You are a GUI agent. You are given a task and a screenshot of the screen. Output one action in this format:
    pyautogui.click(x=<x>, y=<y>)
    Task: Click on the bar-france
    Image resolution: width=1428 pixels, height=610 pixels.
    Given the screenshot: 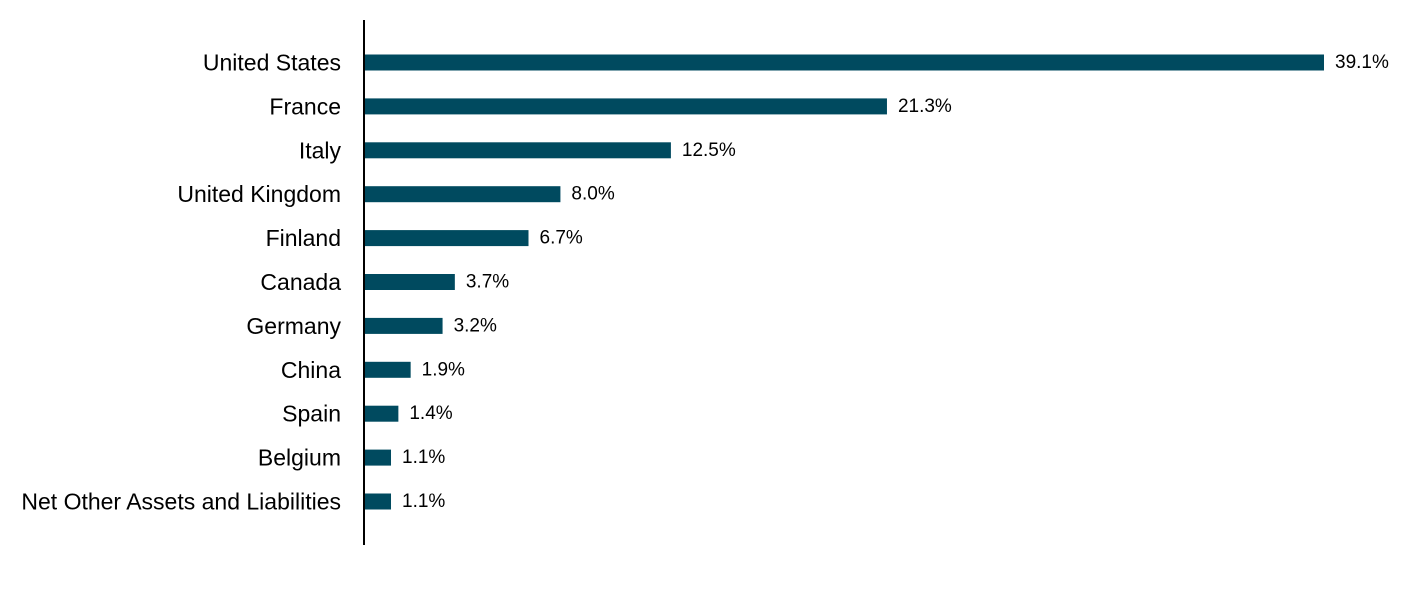 What is the action you would take?
    pyautogui.click(x=625, y=106)
    